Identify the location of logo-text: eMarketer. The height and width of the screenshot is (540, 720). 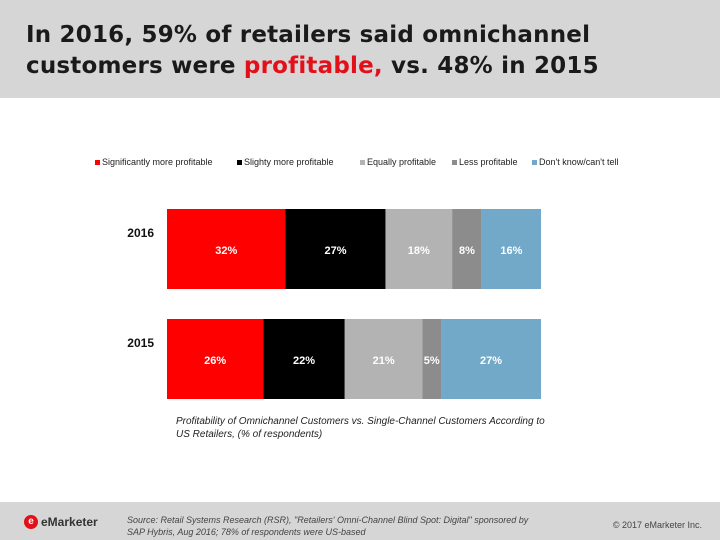
(69, 522).